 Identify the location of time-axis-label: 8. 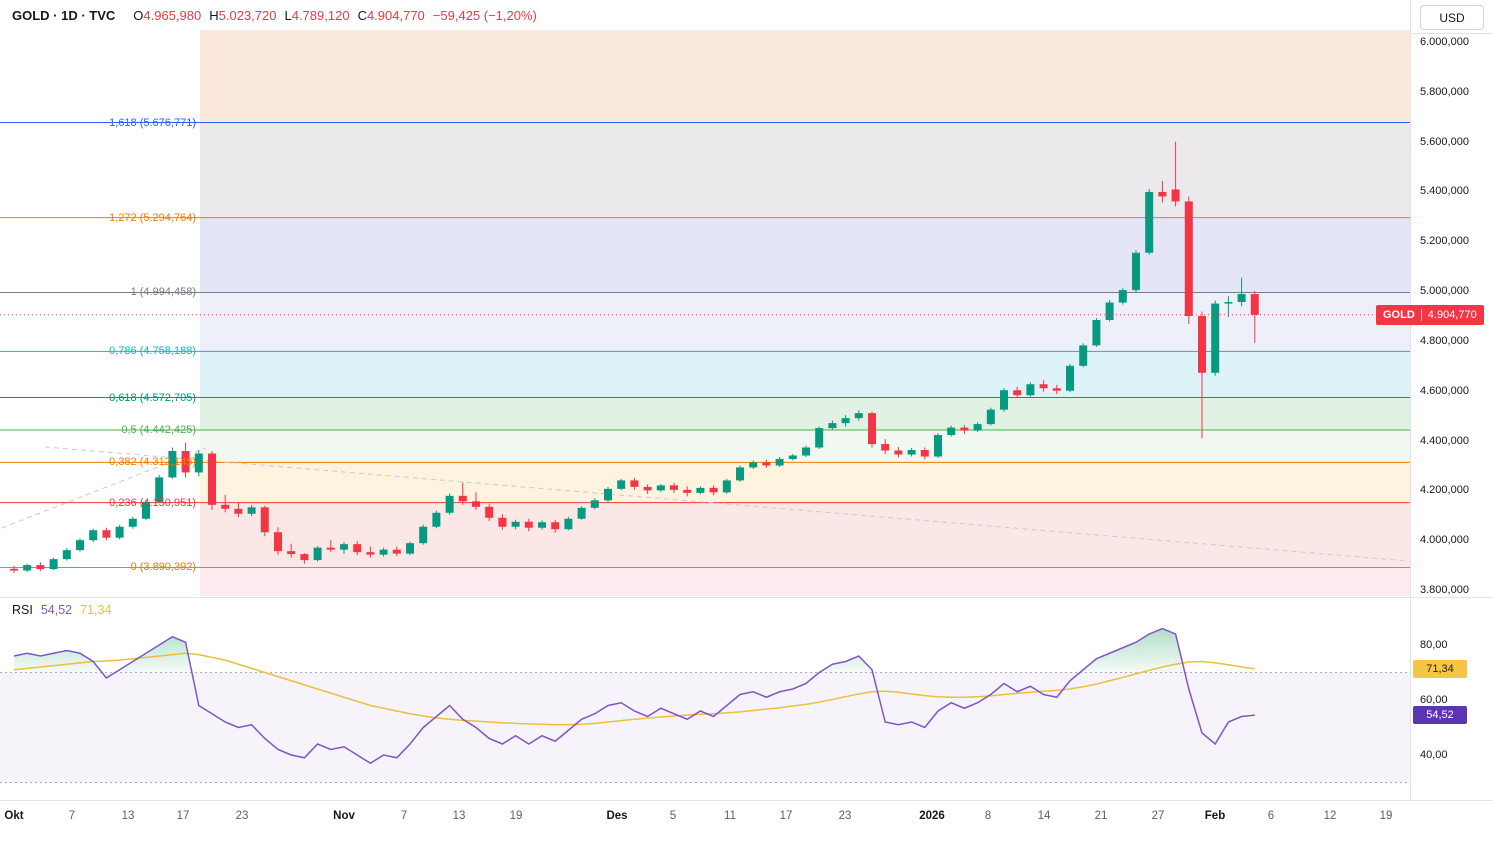
(988, 816).